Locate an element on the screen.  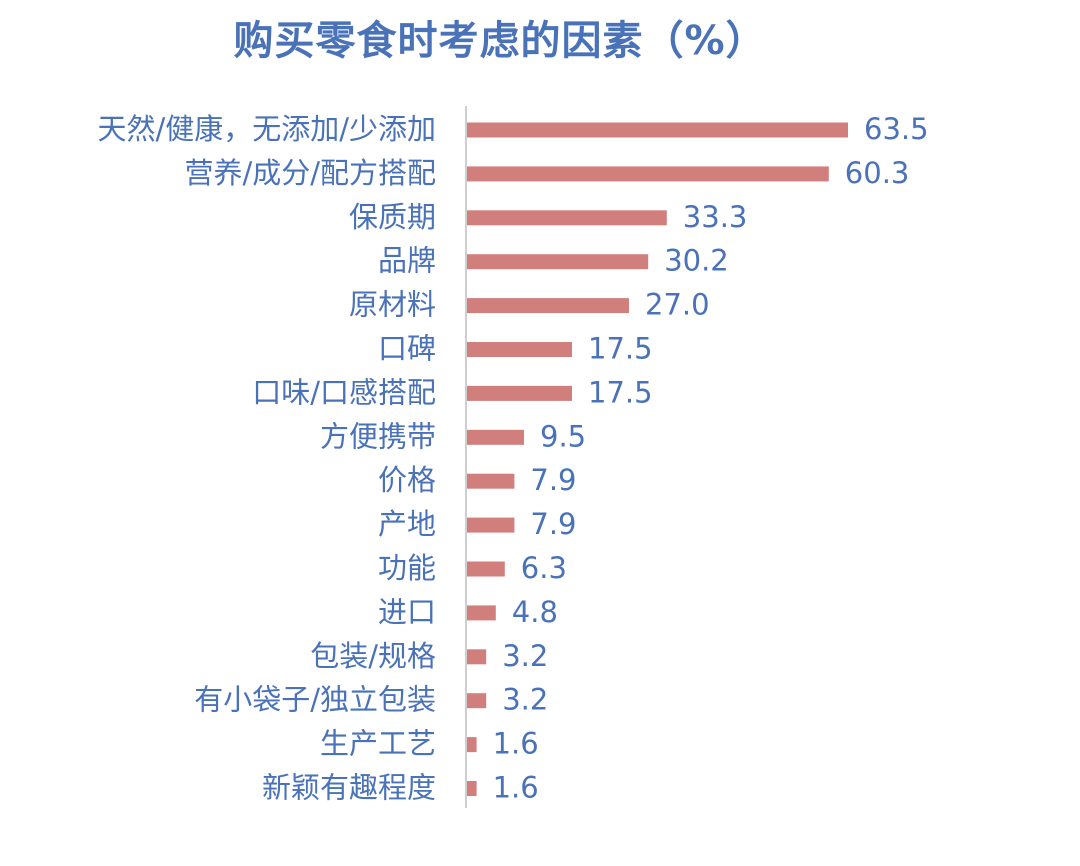
category-label: 品牌 is located at coordinates (407, 261).